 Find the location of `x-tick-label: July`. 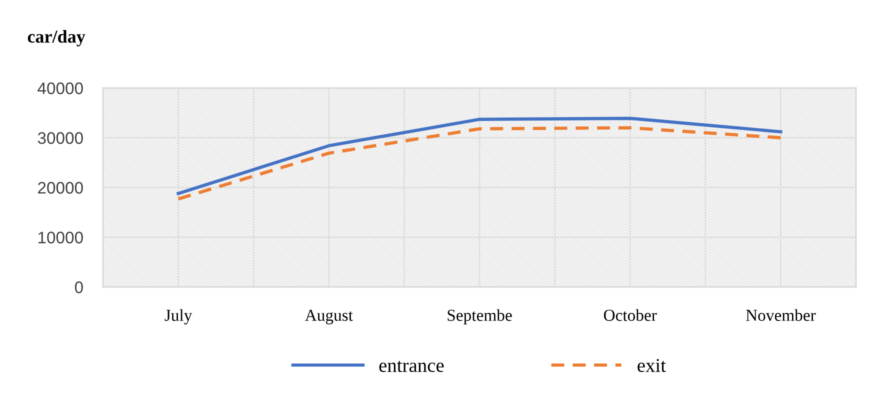

x-tick-label: July is located at coordinates (178, 316).